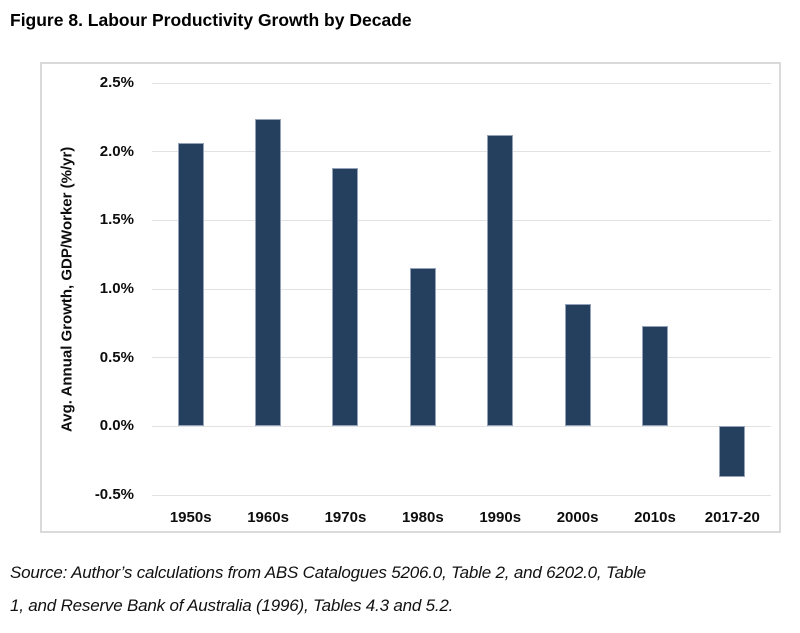  I want to click on y-tick-label: 2.5%, so click(116, 82).